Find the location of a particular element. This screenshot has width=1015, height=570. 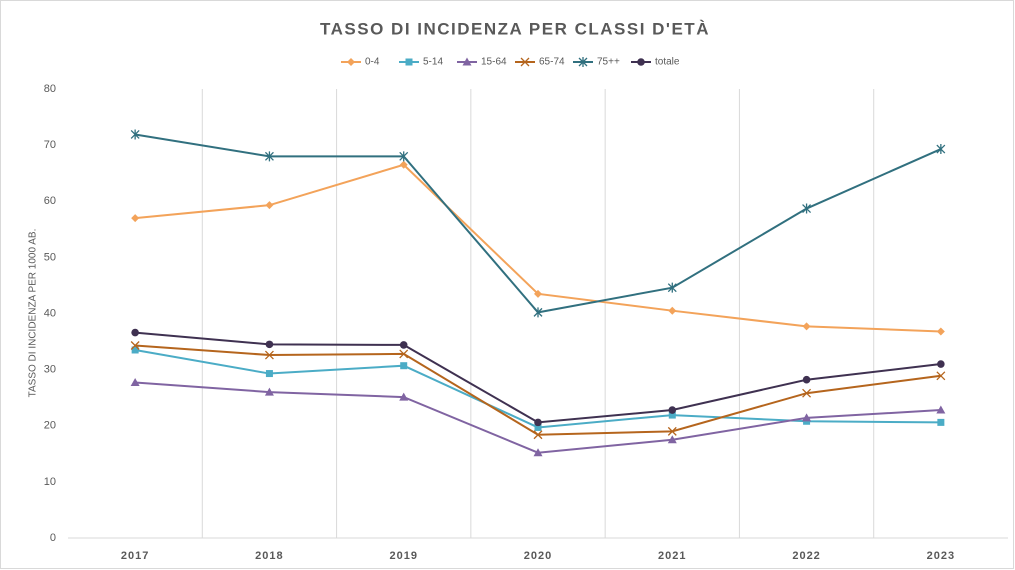

legend-label: 0-4 is located at coordinates (372, 62).